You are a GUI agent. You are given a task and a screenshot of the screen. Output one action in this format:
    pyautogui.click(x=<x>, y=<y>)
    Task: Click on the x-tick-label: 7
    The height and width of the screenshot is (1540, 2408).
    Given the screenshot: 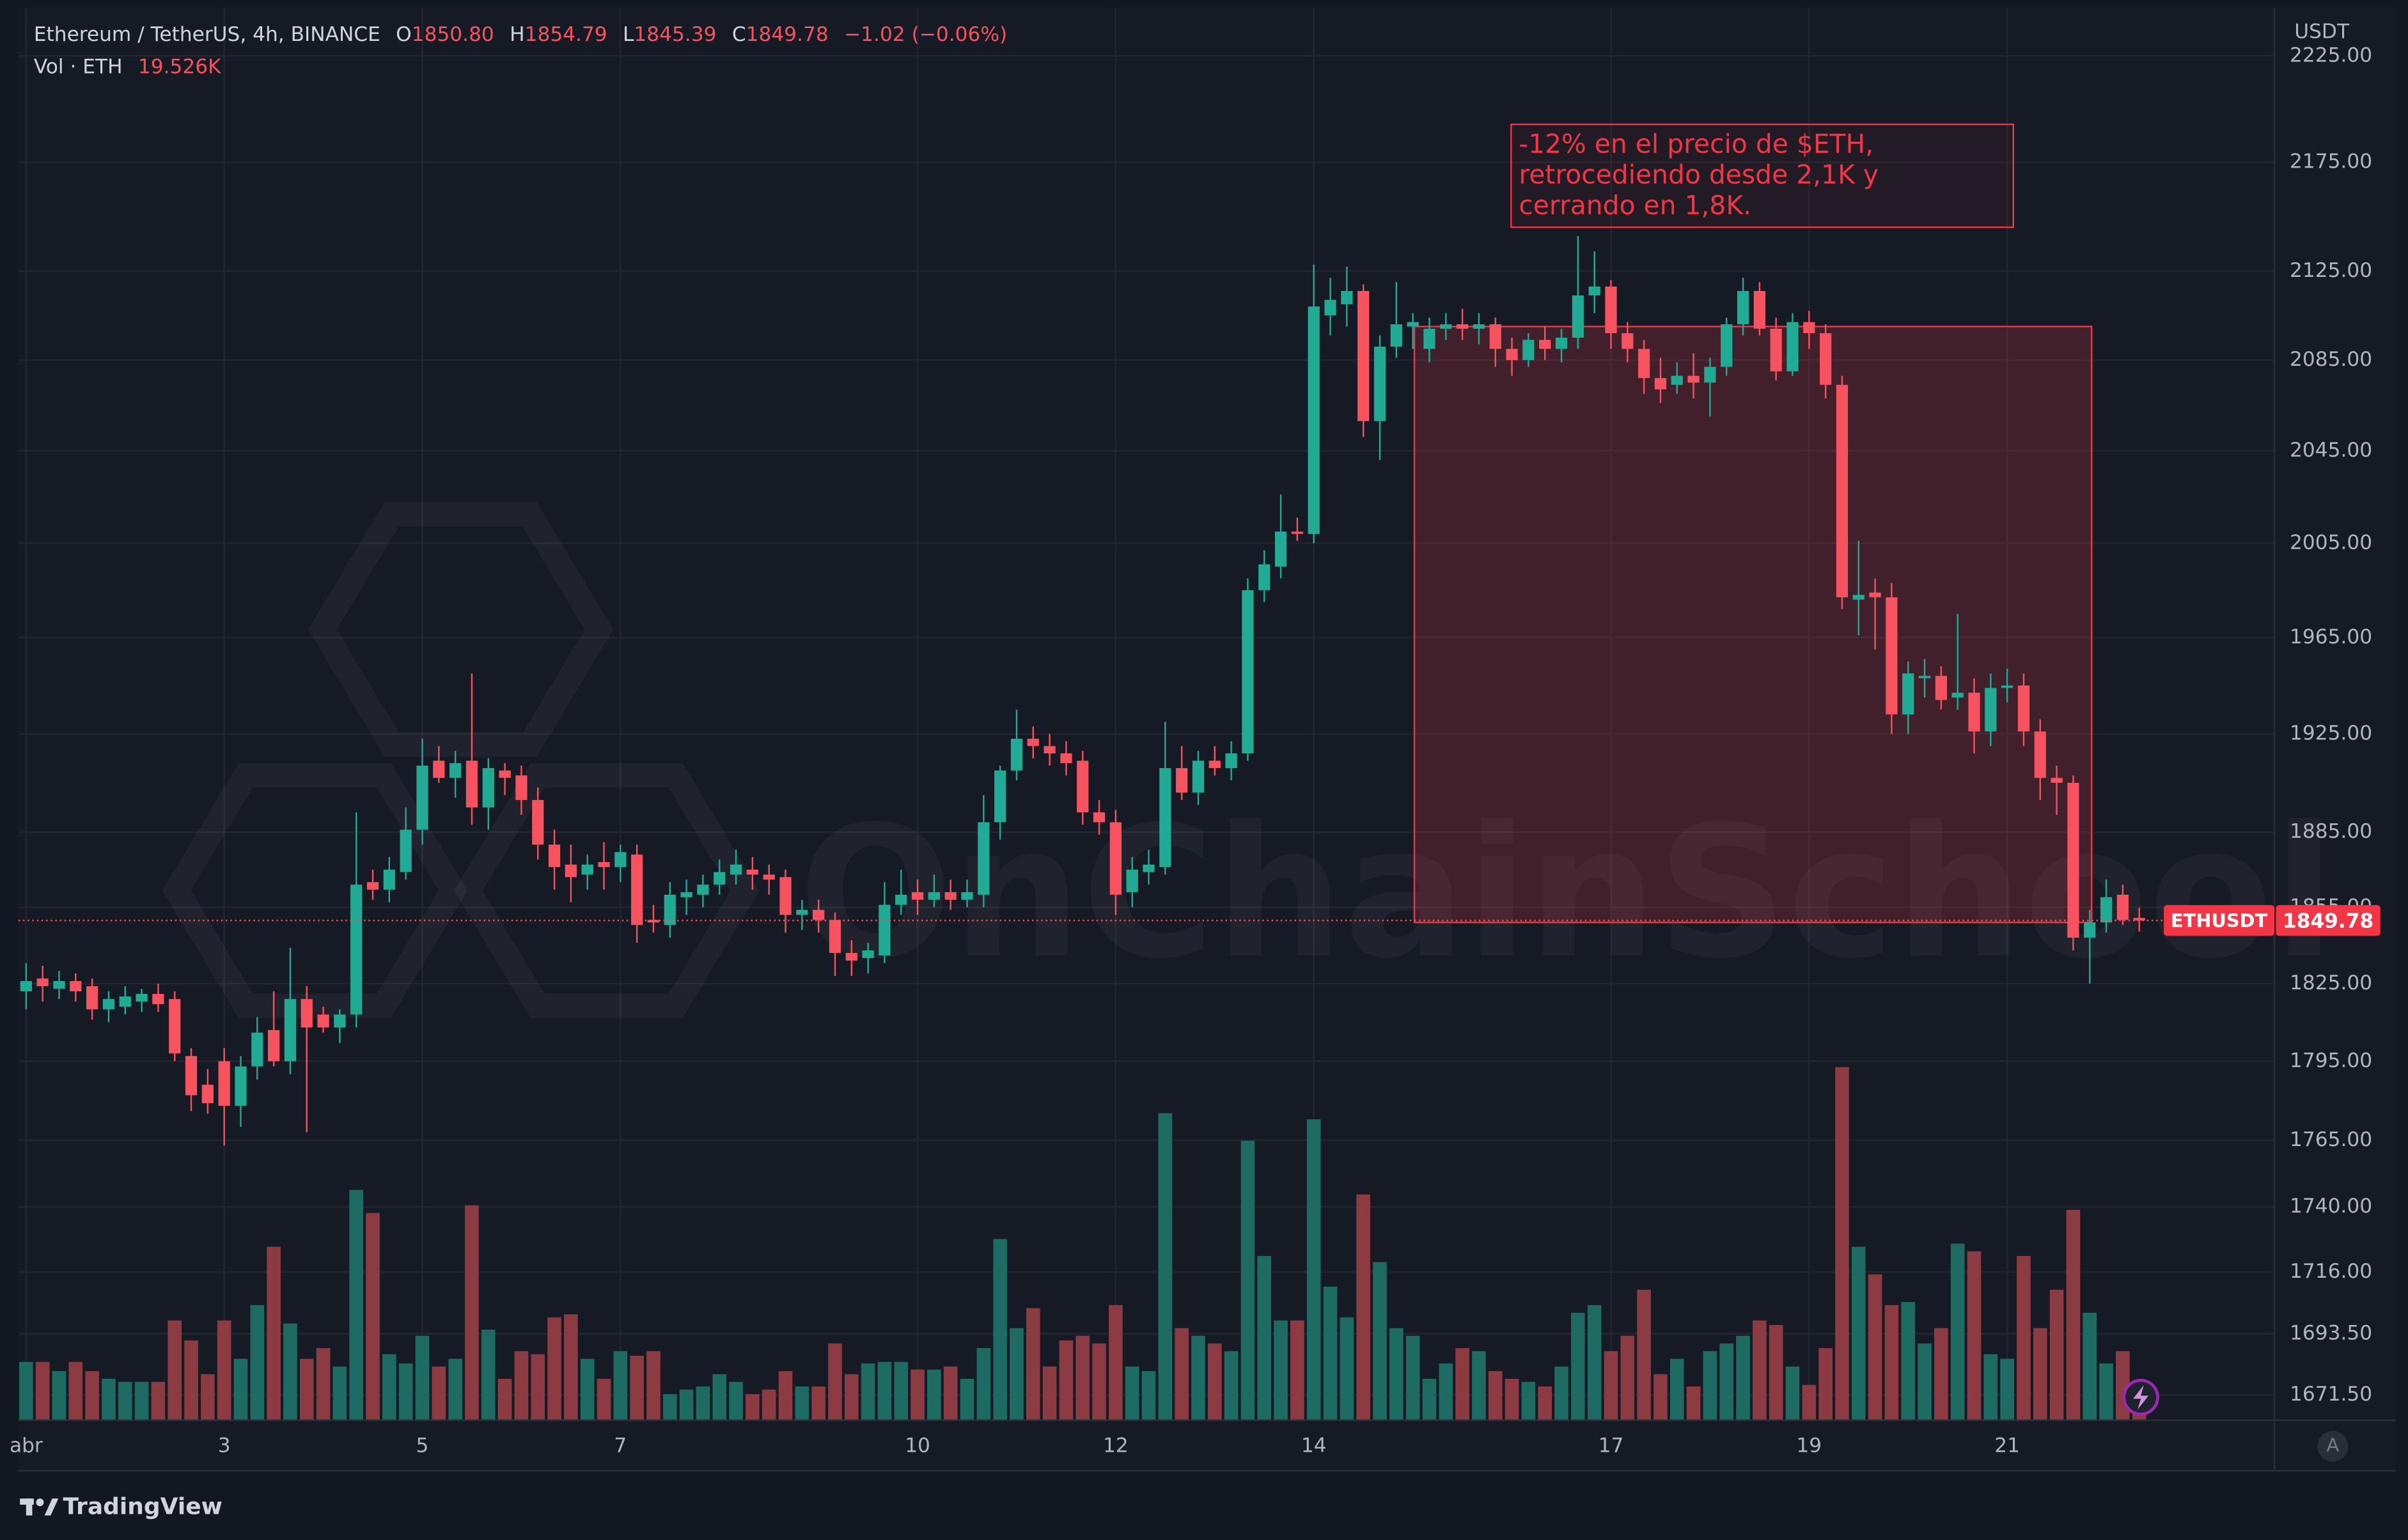 What is the action you would take?
    pyautogui.click(x=620, y=1446)
    